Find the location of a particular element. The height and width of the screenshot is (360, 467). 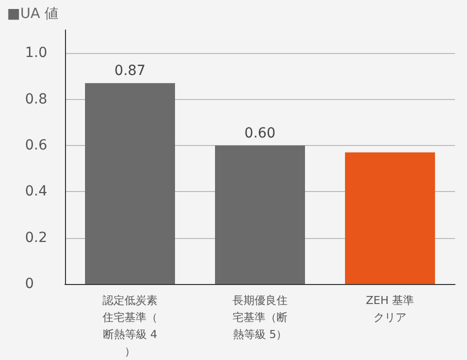

y-tick-label: 0.4 is located at coordinates (36, 192).